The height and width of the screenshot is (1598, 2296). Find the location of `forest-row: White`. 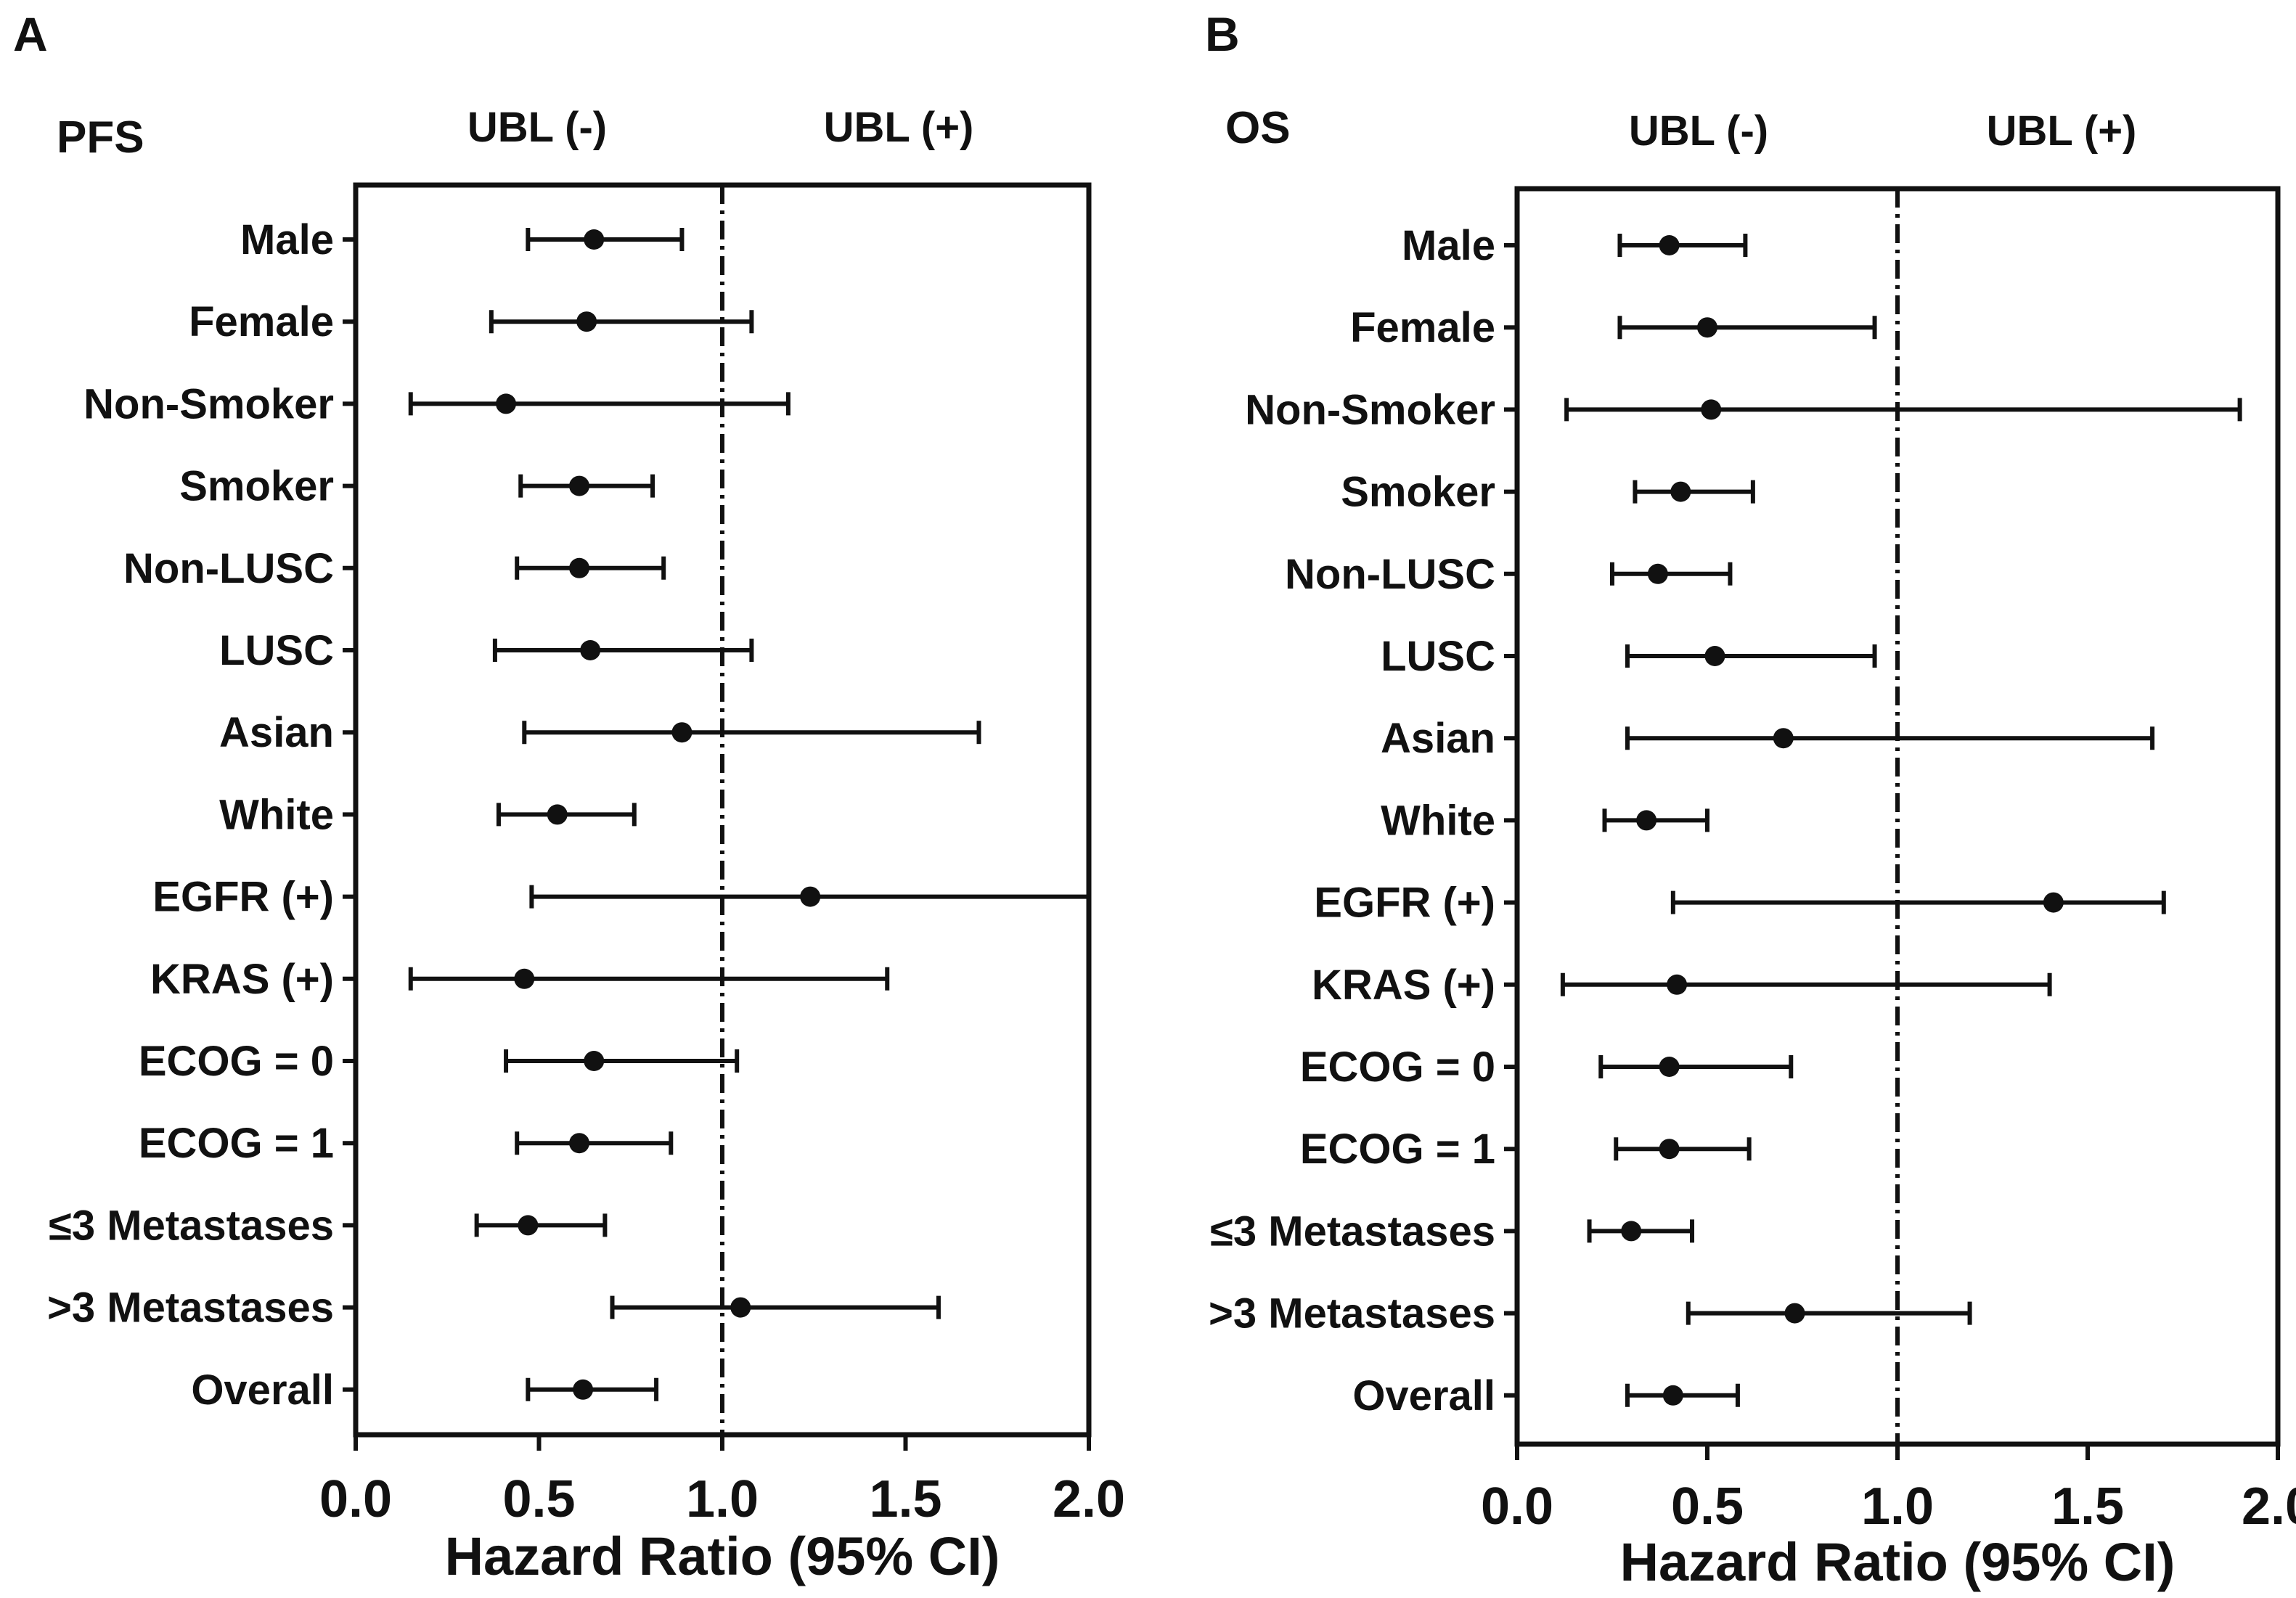

forest-row: White is located at coordinates (1545, 820).